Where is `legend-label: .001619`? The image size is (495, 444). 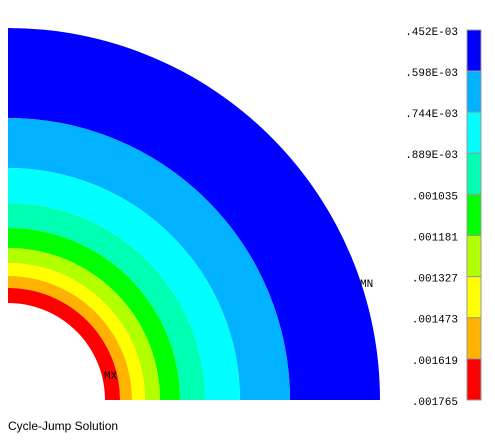 legend-label: .001619 is located at coordinates (435, 362).